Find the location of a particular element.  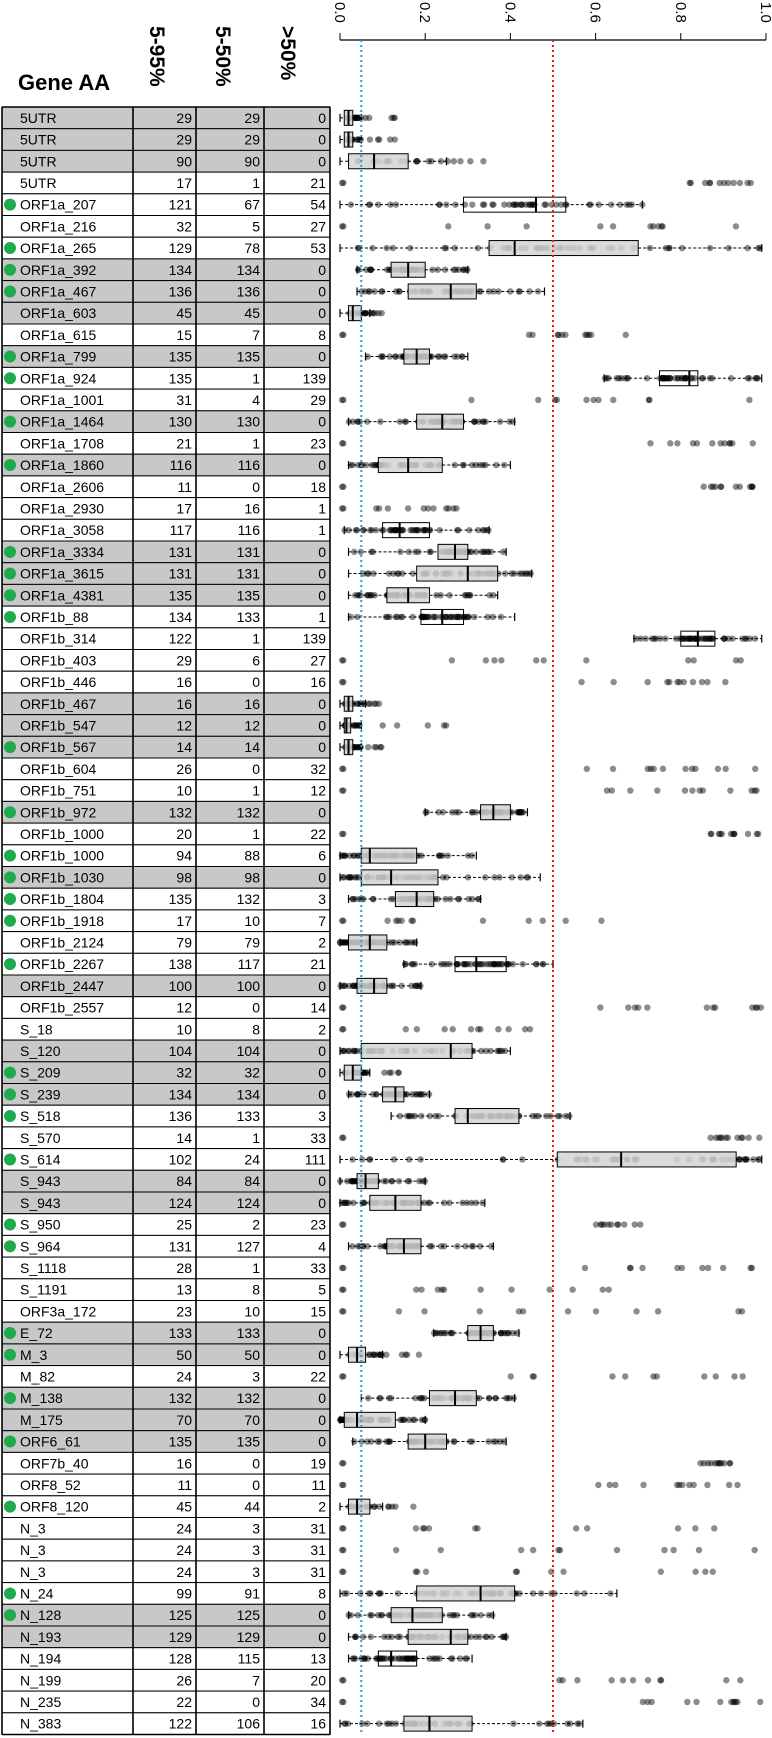

count-gt50: 0 is located at coordinates (322, 1181).